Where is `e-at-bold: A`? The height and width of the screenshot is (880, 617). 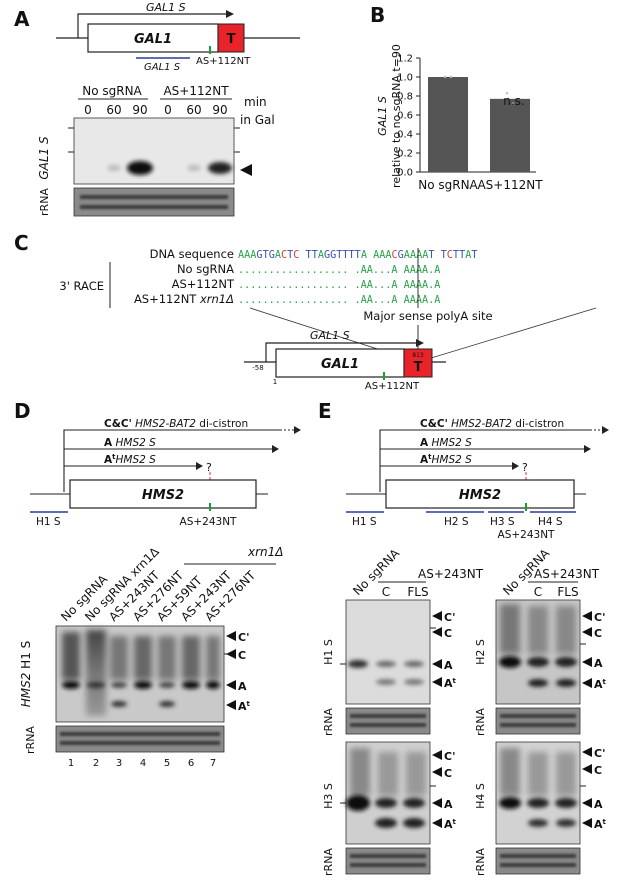 e-at-bold: A is located at coordinates (424, 460).